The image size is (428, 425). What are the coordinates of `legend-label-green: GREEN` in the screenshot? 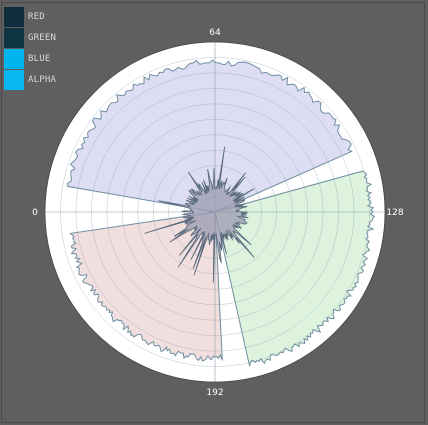 It's located at (42, 37).